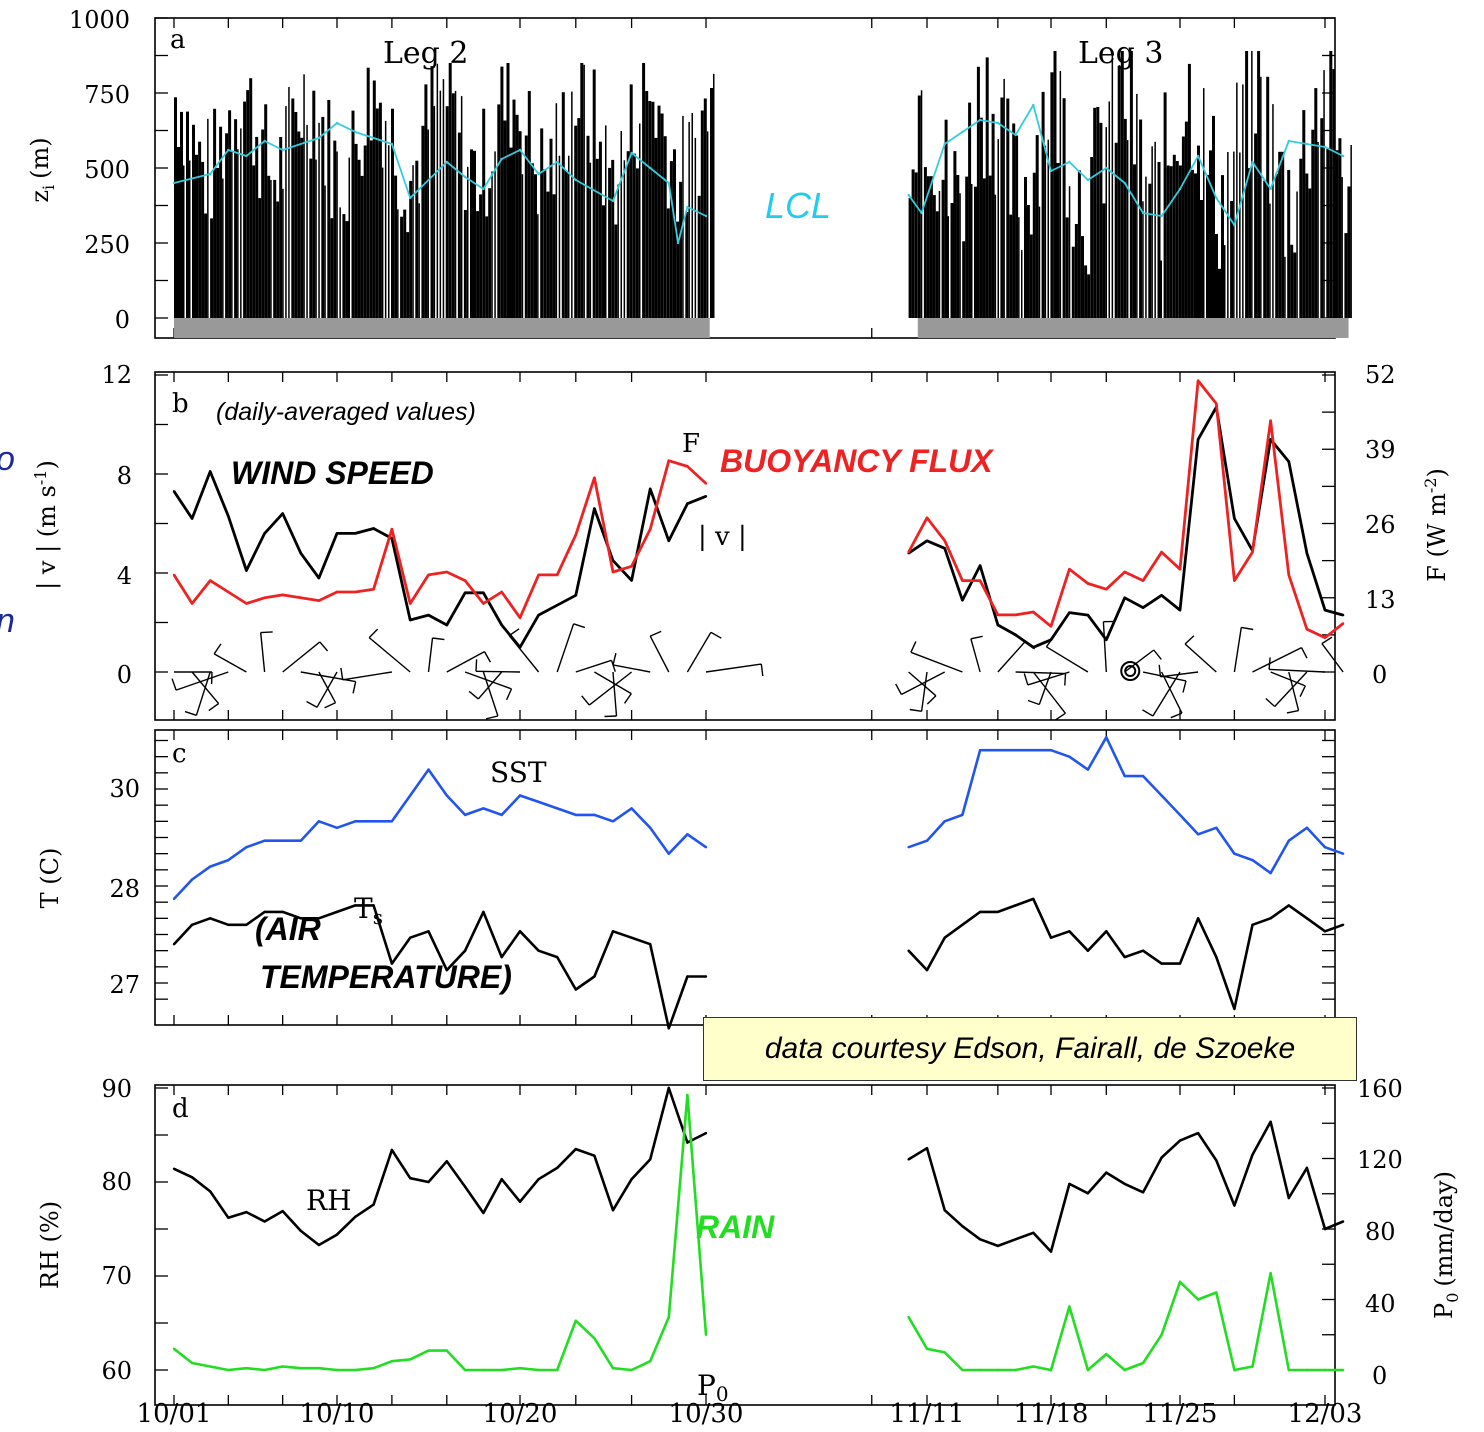 This screenshot has width=1484, height=1432. Describe the element at coordinates (1130, 671) in the screenshot. I see `calm-circle-outer` at that location.